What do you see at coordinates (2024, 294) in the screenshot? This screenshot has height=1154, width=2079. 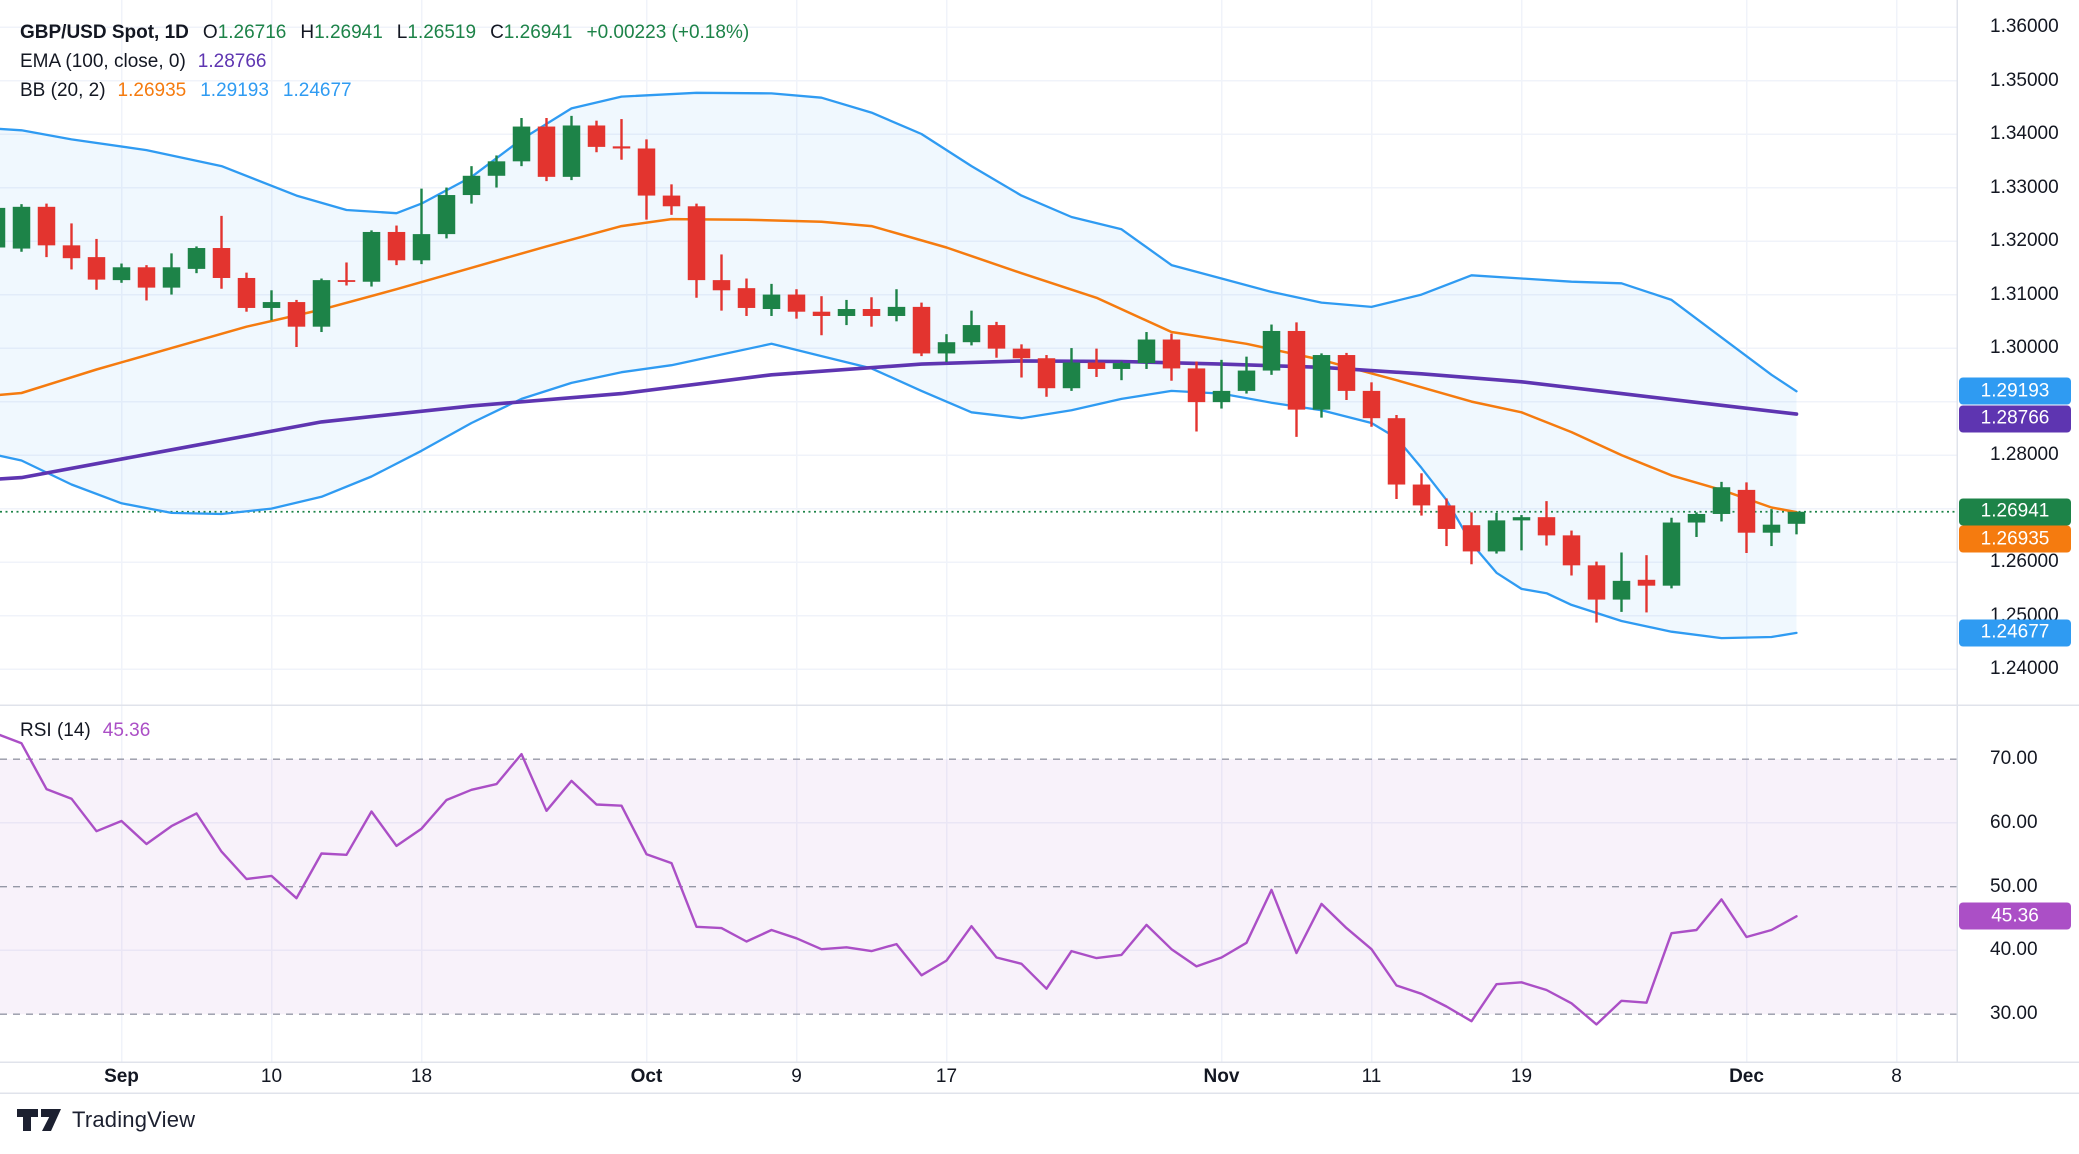 I see `price-tick-label-1.31000: 1.31000` at bounding box center [2024, 294].